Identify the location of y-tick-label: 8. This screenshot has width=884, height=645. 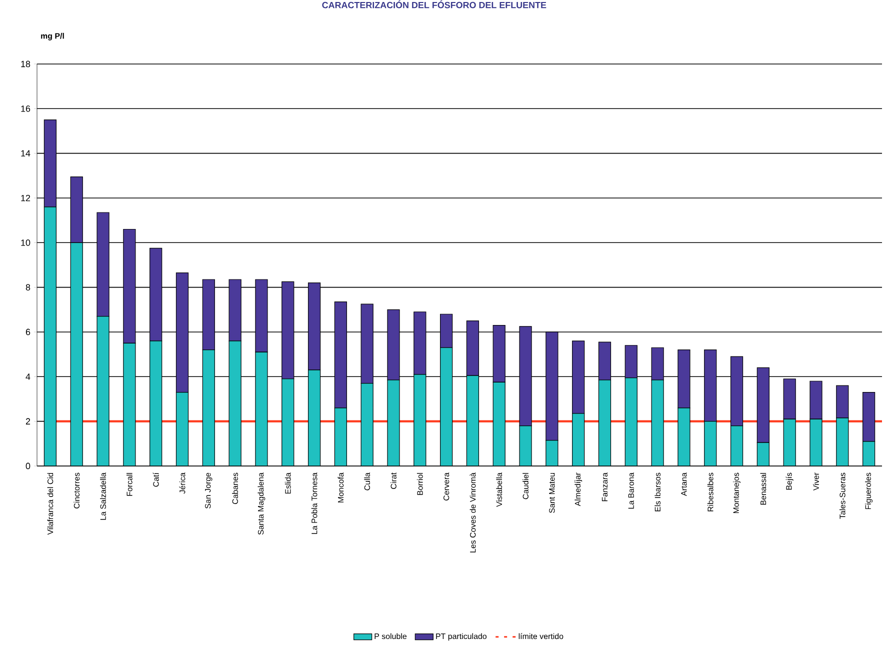
(28, 287).